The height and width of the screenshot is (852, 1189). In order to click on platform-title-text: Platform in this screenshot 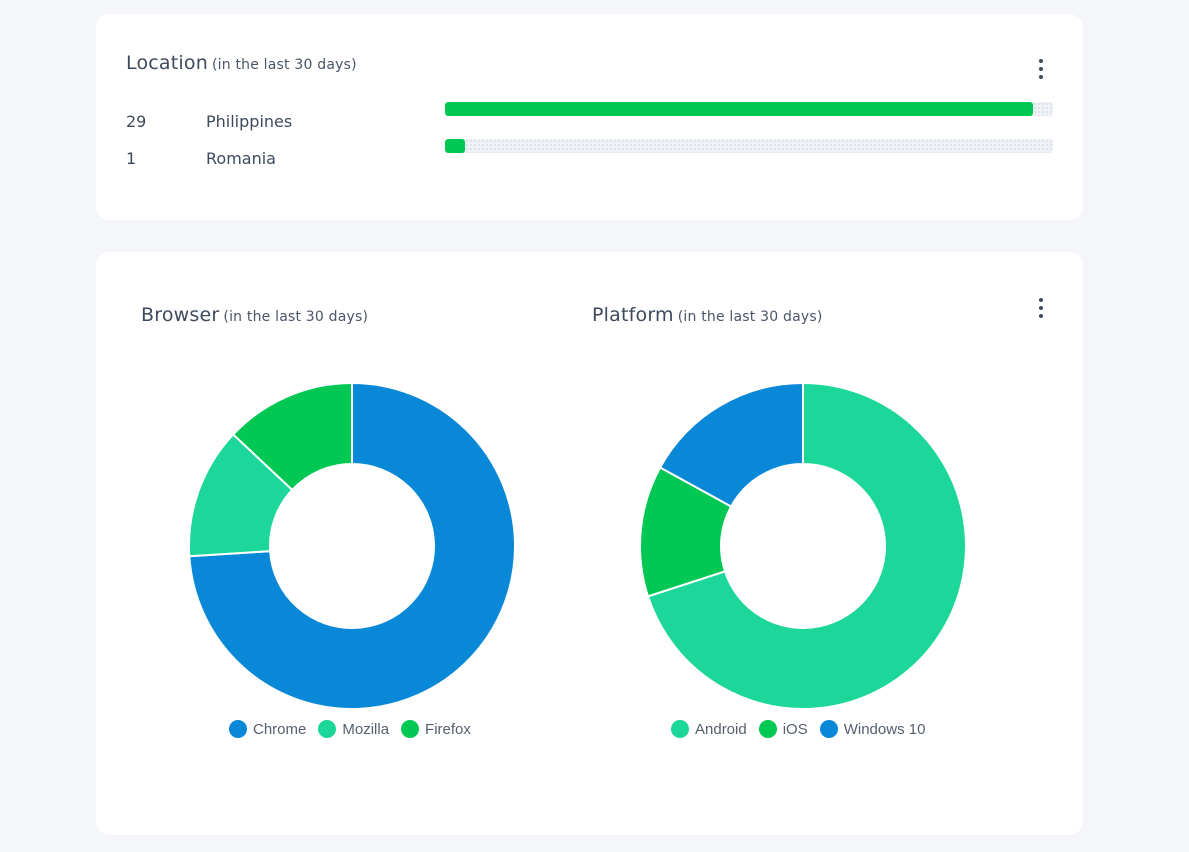, I will do `click(633, 315)`.